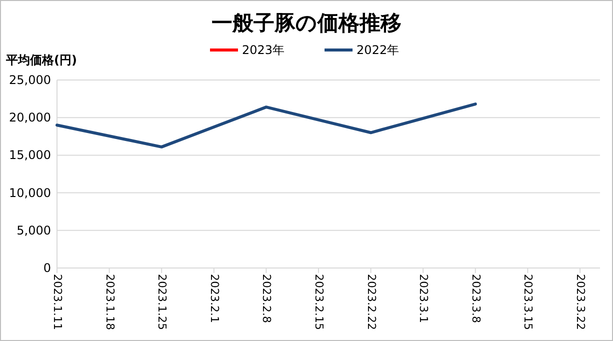 This screenshot has width=613, height=341. What do you see at coordinates (263, 50) in the screenshot?
I see `legend-label: 2023年` at bounding box center [263, 50].